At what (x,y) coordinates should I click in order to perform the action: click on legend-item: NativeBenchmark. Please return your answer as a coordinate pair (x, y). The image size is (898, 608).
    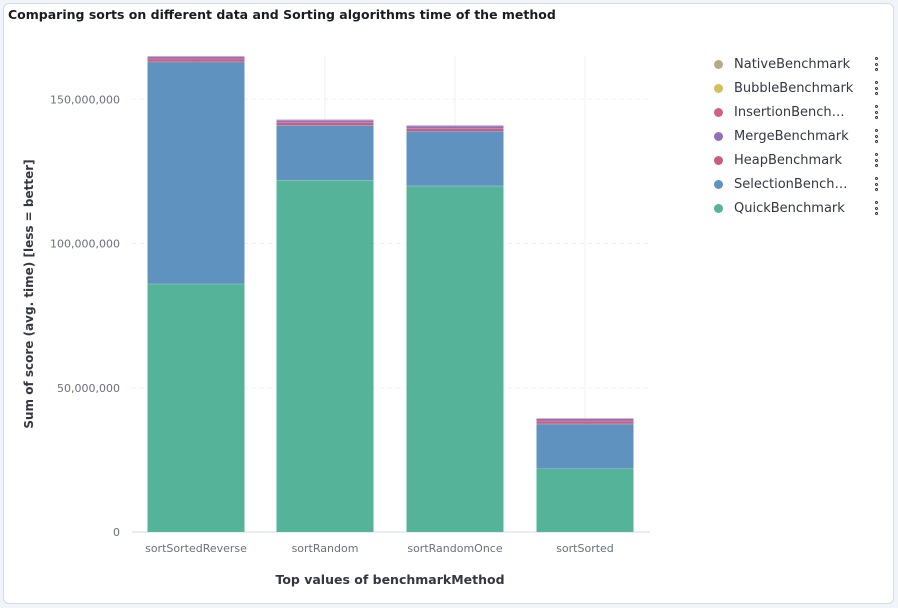
    Looking at the image, I should click on (799, 64).